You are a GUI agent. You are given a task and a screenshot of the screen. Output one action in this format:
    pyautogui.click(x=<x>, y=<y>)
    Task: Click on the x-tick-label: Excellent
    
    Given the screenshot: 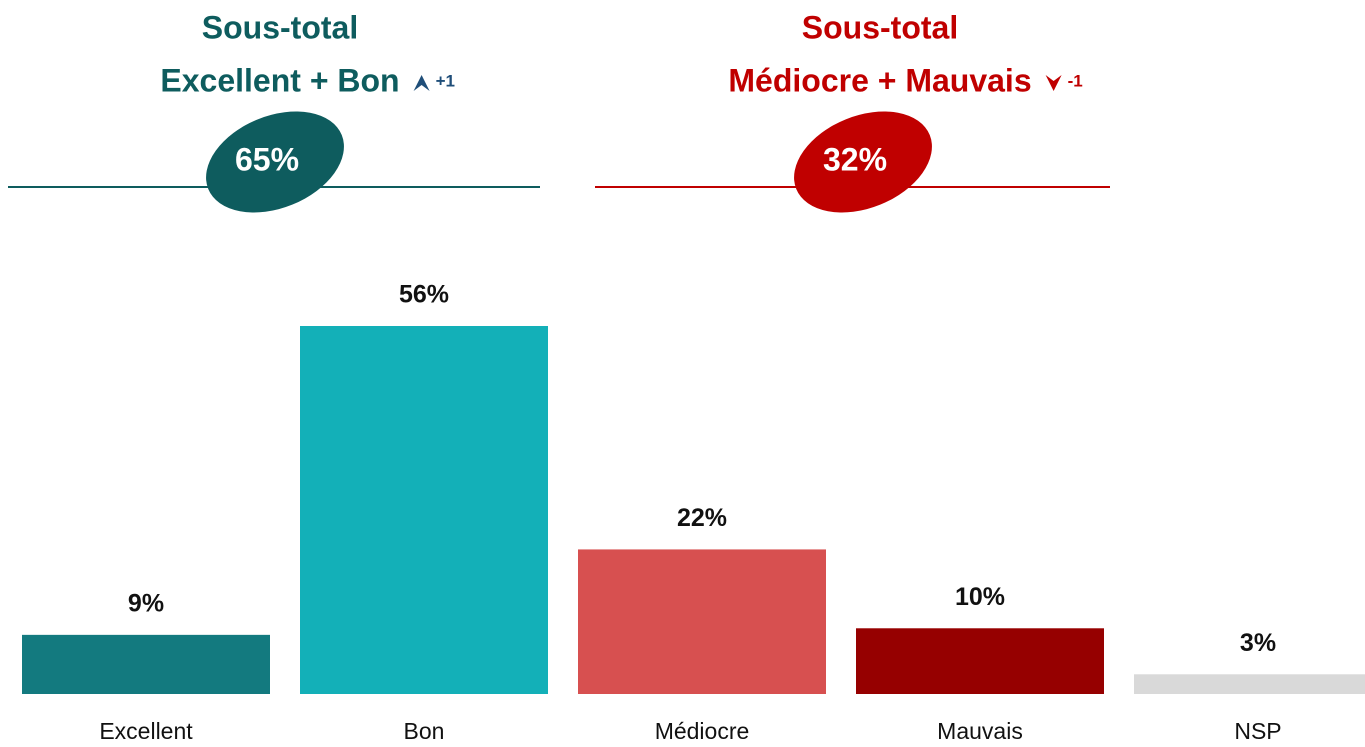 What is the action you would take?
    pyautogui.click(x=146, y=731)
    